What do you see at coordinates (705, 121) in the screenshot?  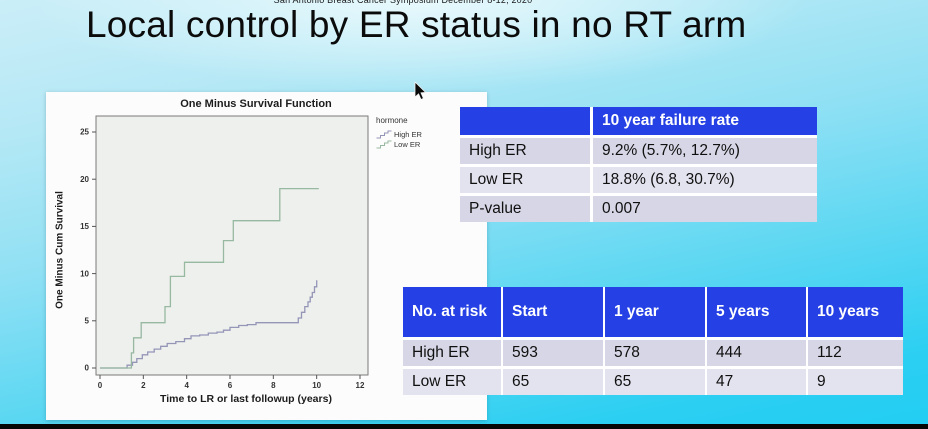 I see `failure-table-header-rate: 10 year failure rate` at bounding box center [705, 121].